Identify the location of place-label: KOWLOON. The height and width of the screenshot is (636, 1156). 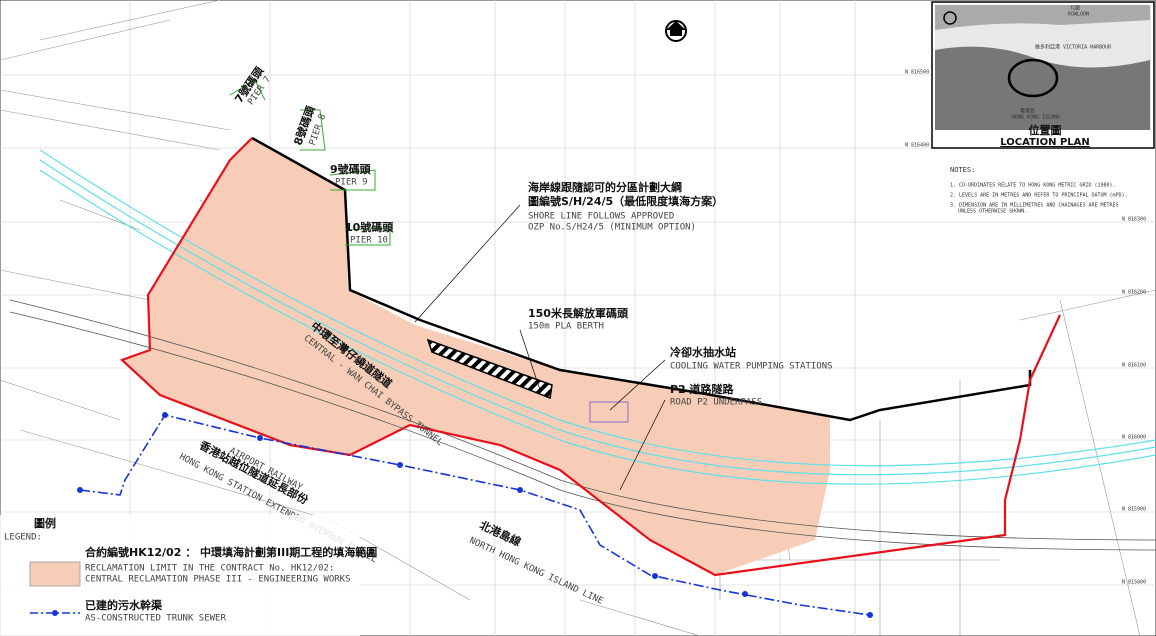
(1078, 15).